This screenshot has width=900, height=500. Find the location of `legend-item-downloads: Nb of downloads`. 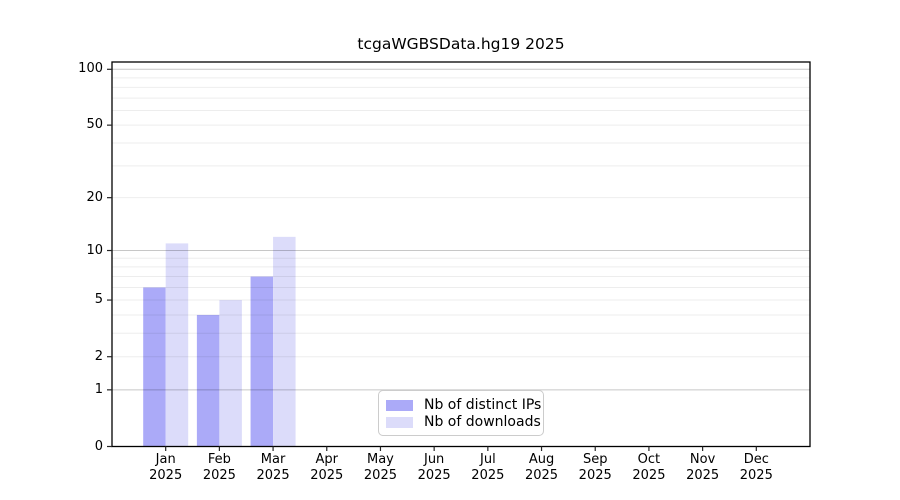

legend-item-downloads: Nb of downloads is located at coordinates (463, 422).